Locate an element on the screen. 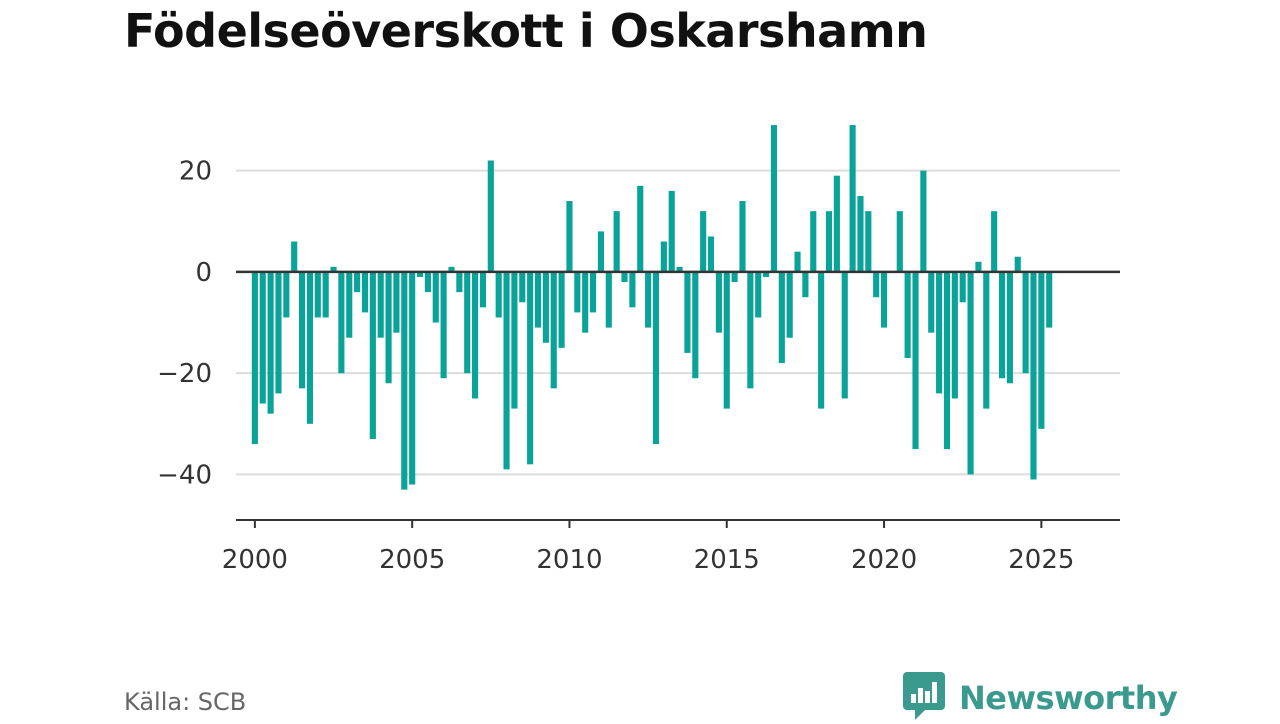 This screenshot has height=724, width=1280. x-tick-label: 2010 is located at coordinates (569, 560).